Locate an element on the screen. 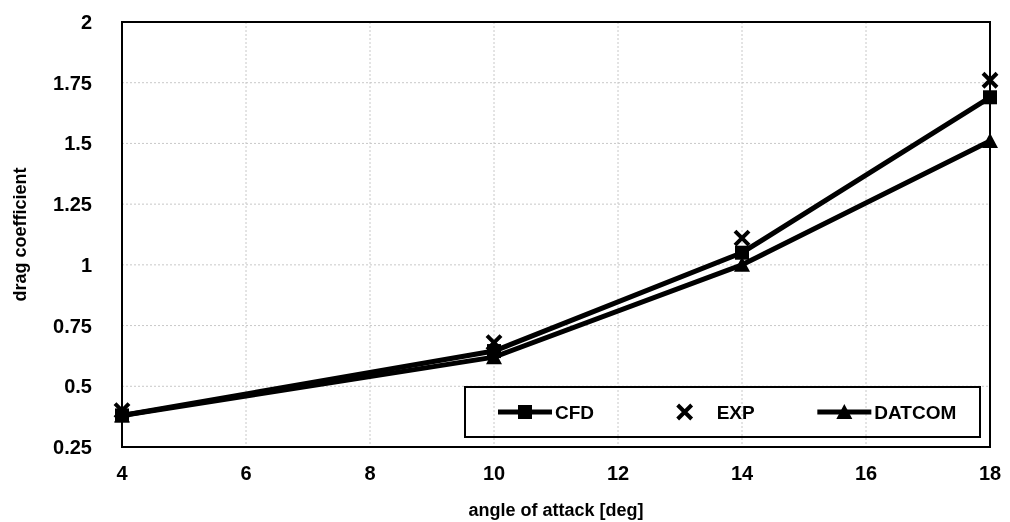 The height and width of the screenshot is (522, 1010). y-tick-label: 1.25 is located at coordinates (72, 204).